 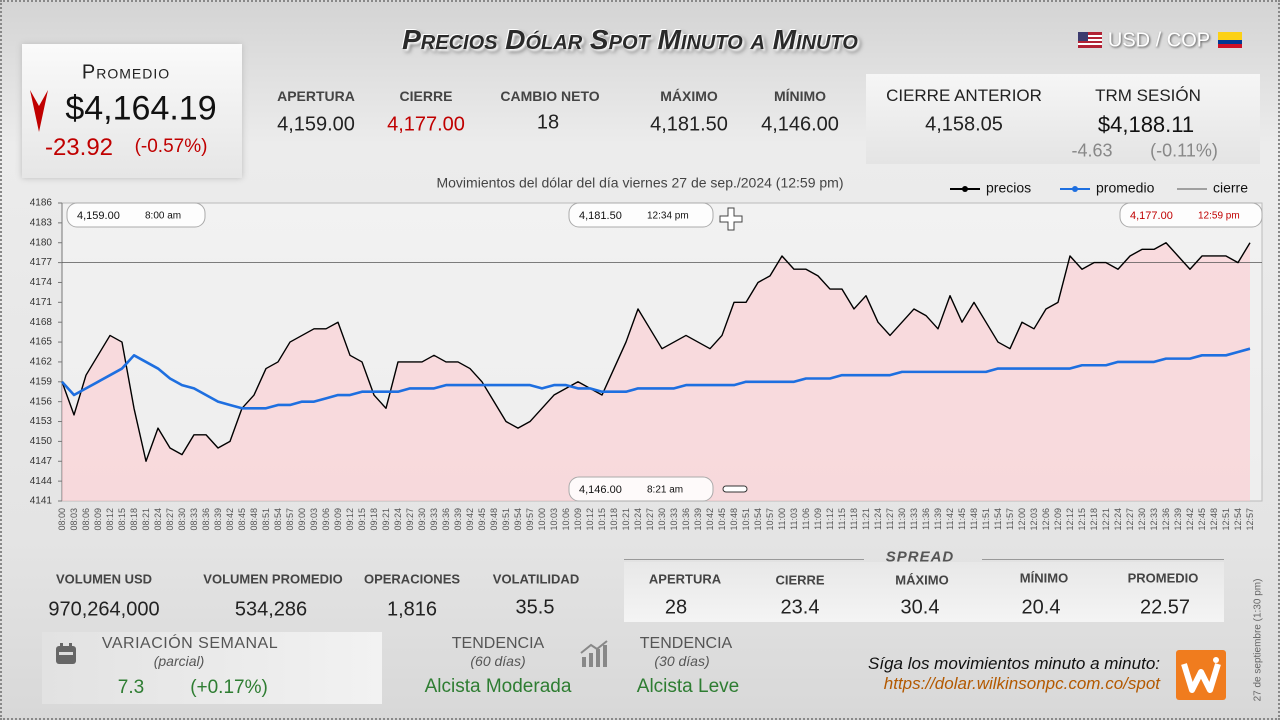 I want to click on y-tick-label: 4183, so click(x=41, y=223).